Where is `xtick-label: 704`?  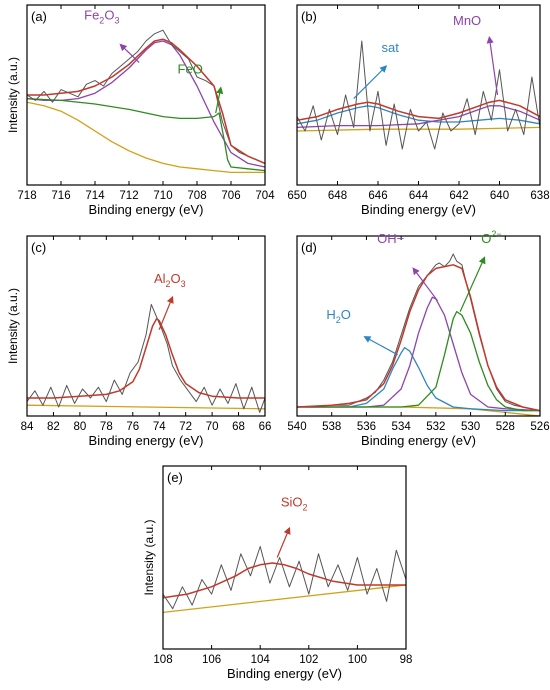 xtick-label: 704 is located at coordinates (265, 196).